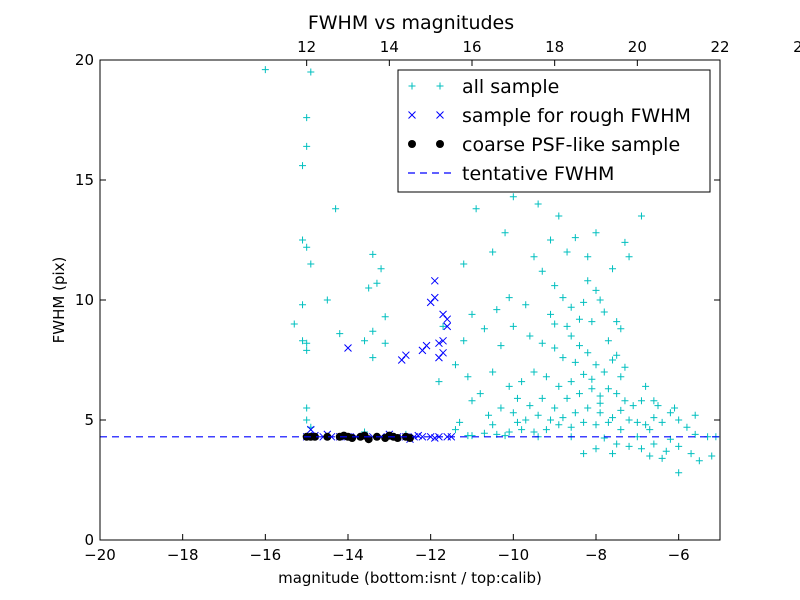 The width and height of the screenshot is (800, 600). Describe the element at coordinates (426, 115) in the screenshot. I see `legend-x-icon` at that location.